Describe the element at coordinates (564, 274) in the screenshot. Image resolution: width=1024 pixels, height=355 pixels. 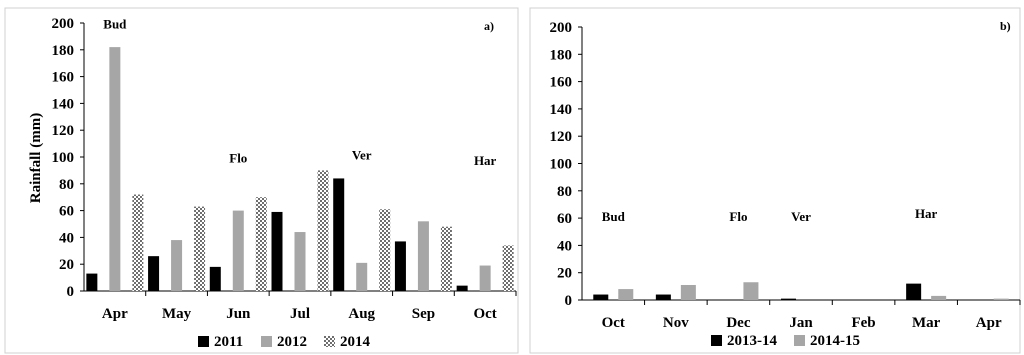
I see `panel-b-ytick-label-20: 20` at that location.